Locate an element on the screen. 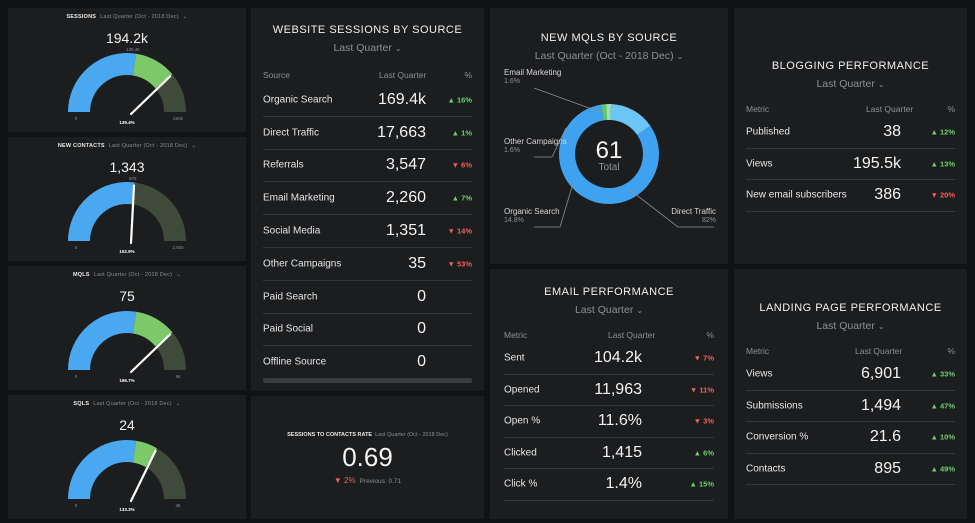  row-label: Organic Search is located at coordinates (298, 100).